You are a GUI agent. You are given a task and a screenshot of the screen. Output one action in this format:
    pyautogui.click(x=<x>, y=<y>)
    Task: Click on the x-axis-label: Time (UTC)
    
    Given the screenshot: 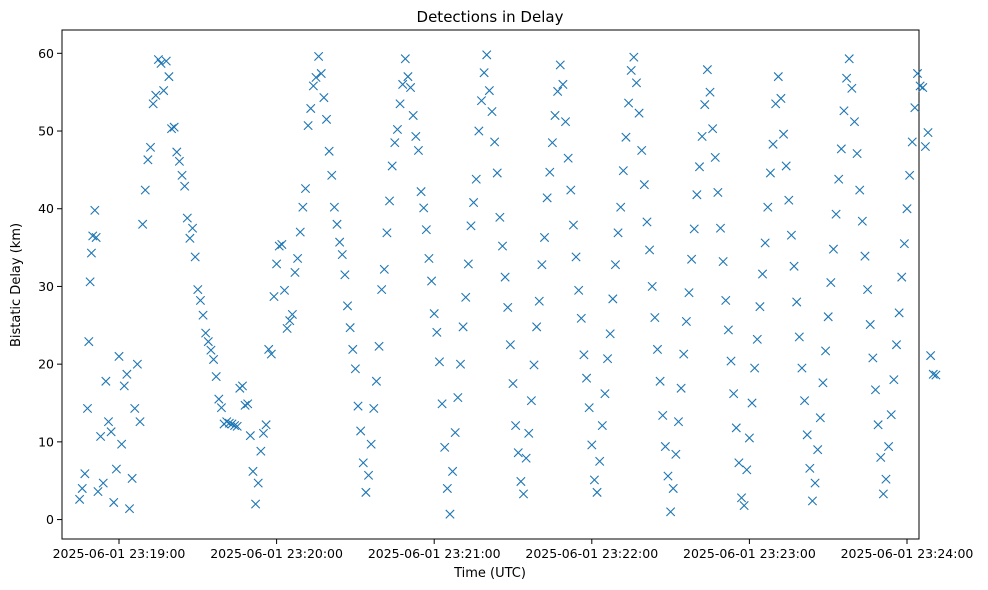 What is the action you would take?
    pyautogui.click(x=489, y=573)
    